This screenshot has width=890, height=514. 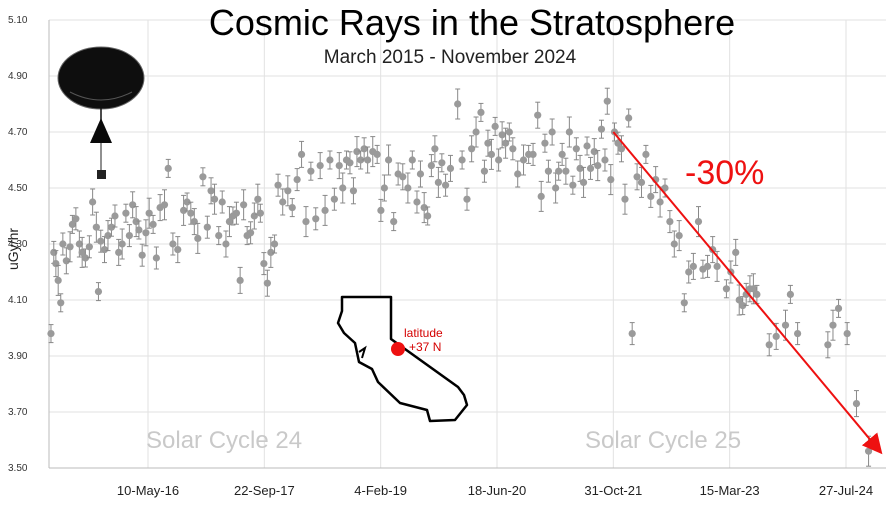 I want to click on y-tick-label: 3.50, so click(x=18, y=468).